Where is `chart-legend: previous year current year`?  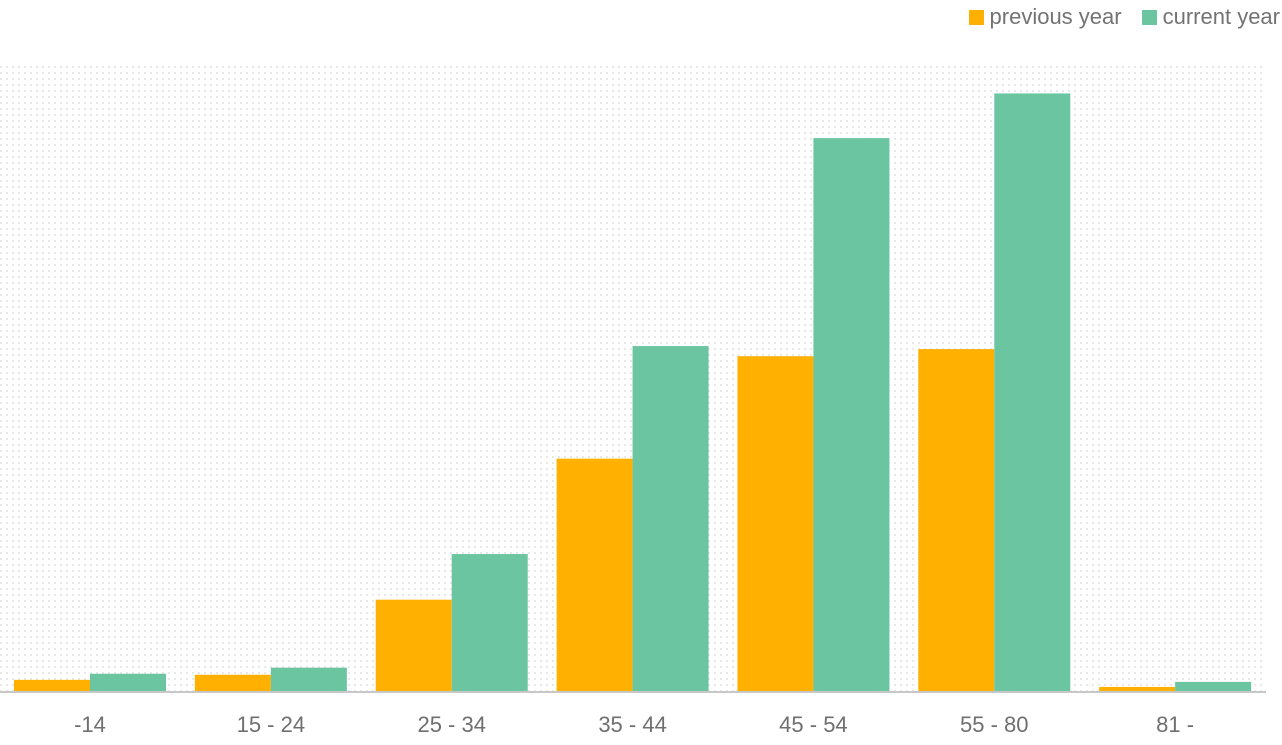 chart-legend: previous year current year is located at coordinates (1114, 17).